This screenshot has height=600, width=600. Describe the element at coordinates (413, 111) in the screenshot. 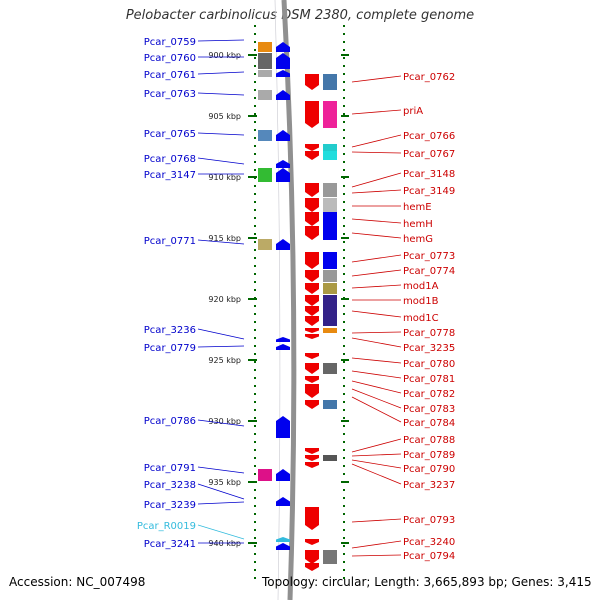

I see `reverse-gene-label: priA` at that location.